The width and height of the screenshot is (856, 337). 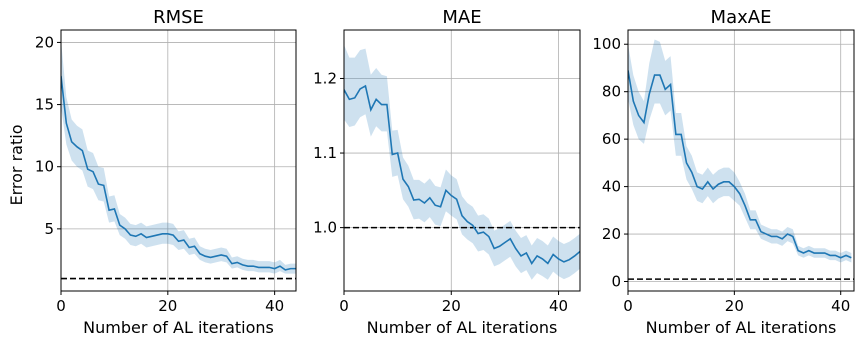 What do you see at coordinates (44, 167) in the screenshot?
I see `y-tick-label: 10` at bounding box center [44, 167].